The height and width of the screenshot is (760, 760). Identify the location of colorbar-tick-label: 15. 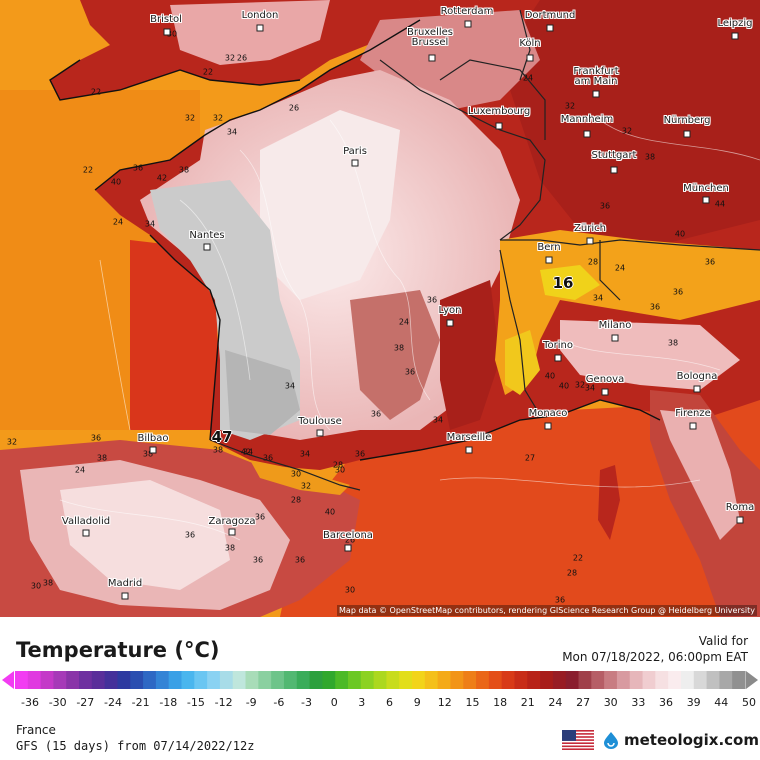
(472, 702).